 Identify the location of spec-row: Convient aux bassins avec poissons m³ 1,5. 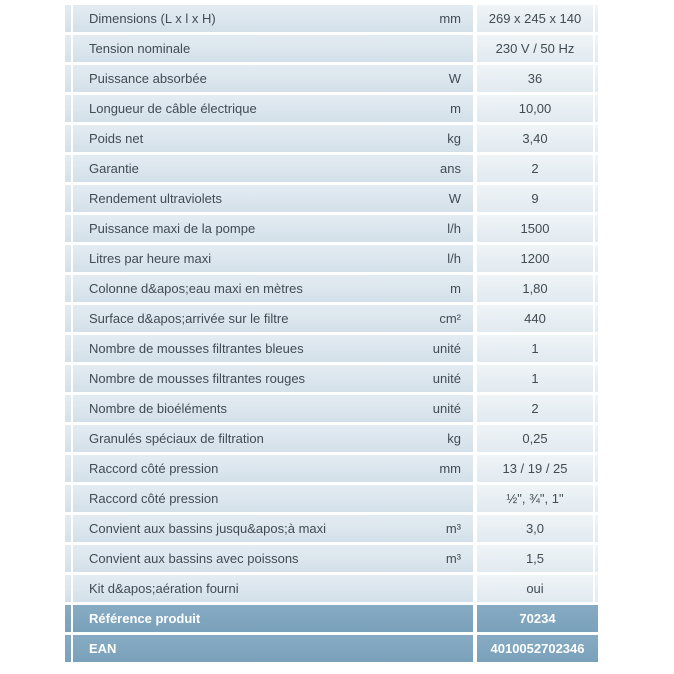
(331, 558).